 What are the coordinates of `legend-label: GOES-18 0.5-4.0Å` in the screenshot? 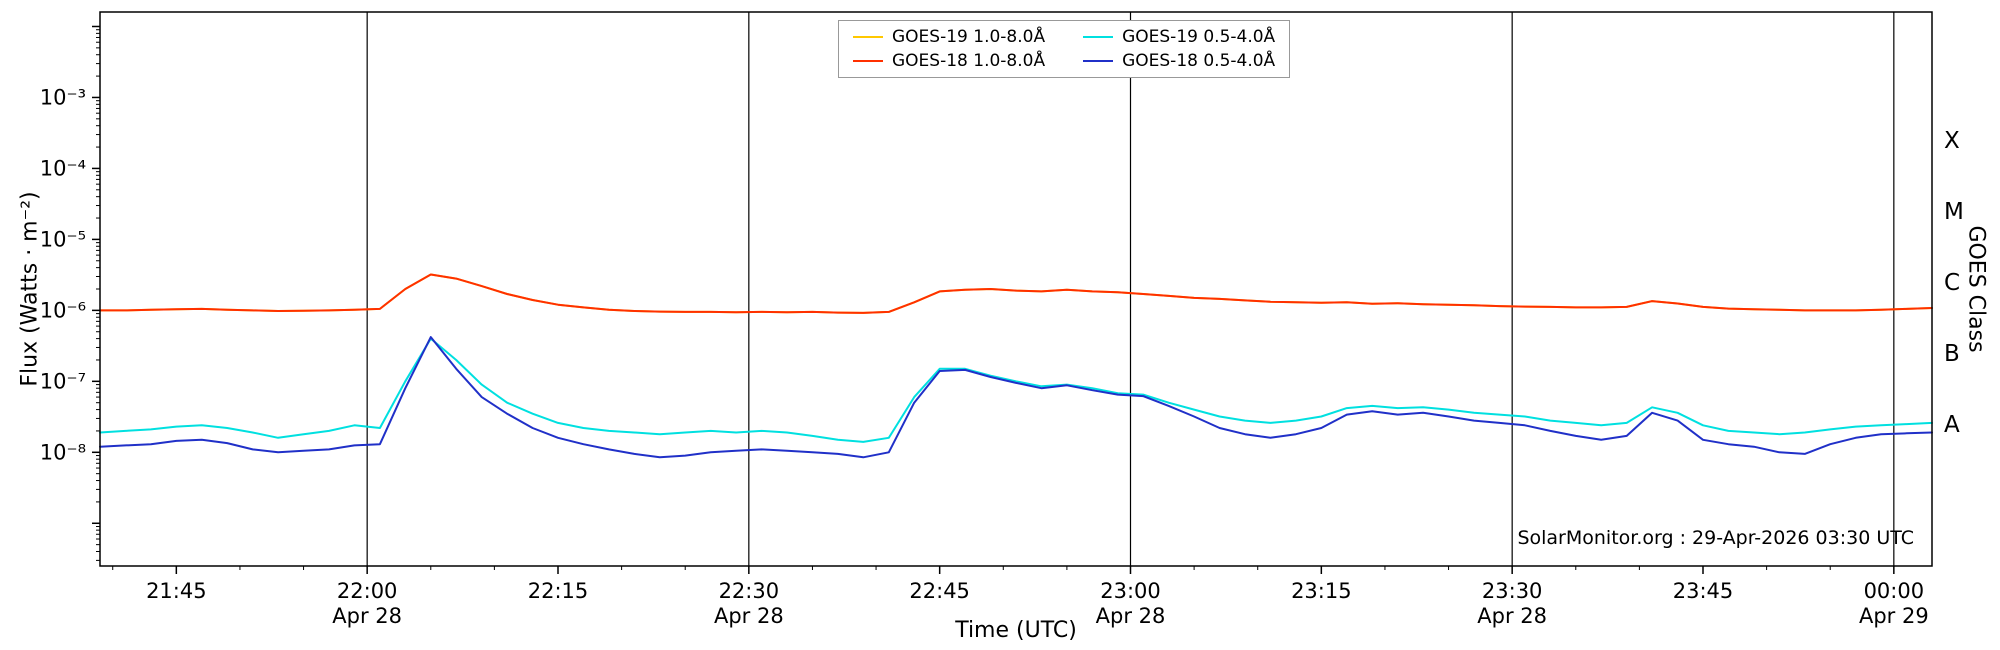 It's located at (1199, 61).